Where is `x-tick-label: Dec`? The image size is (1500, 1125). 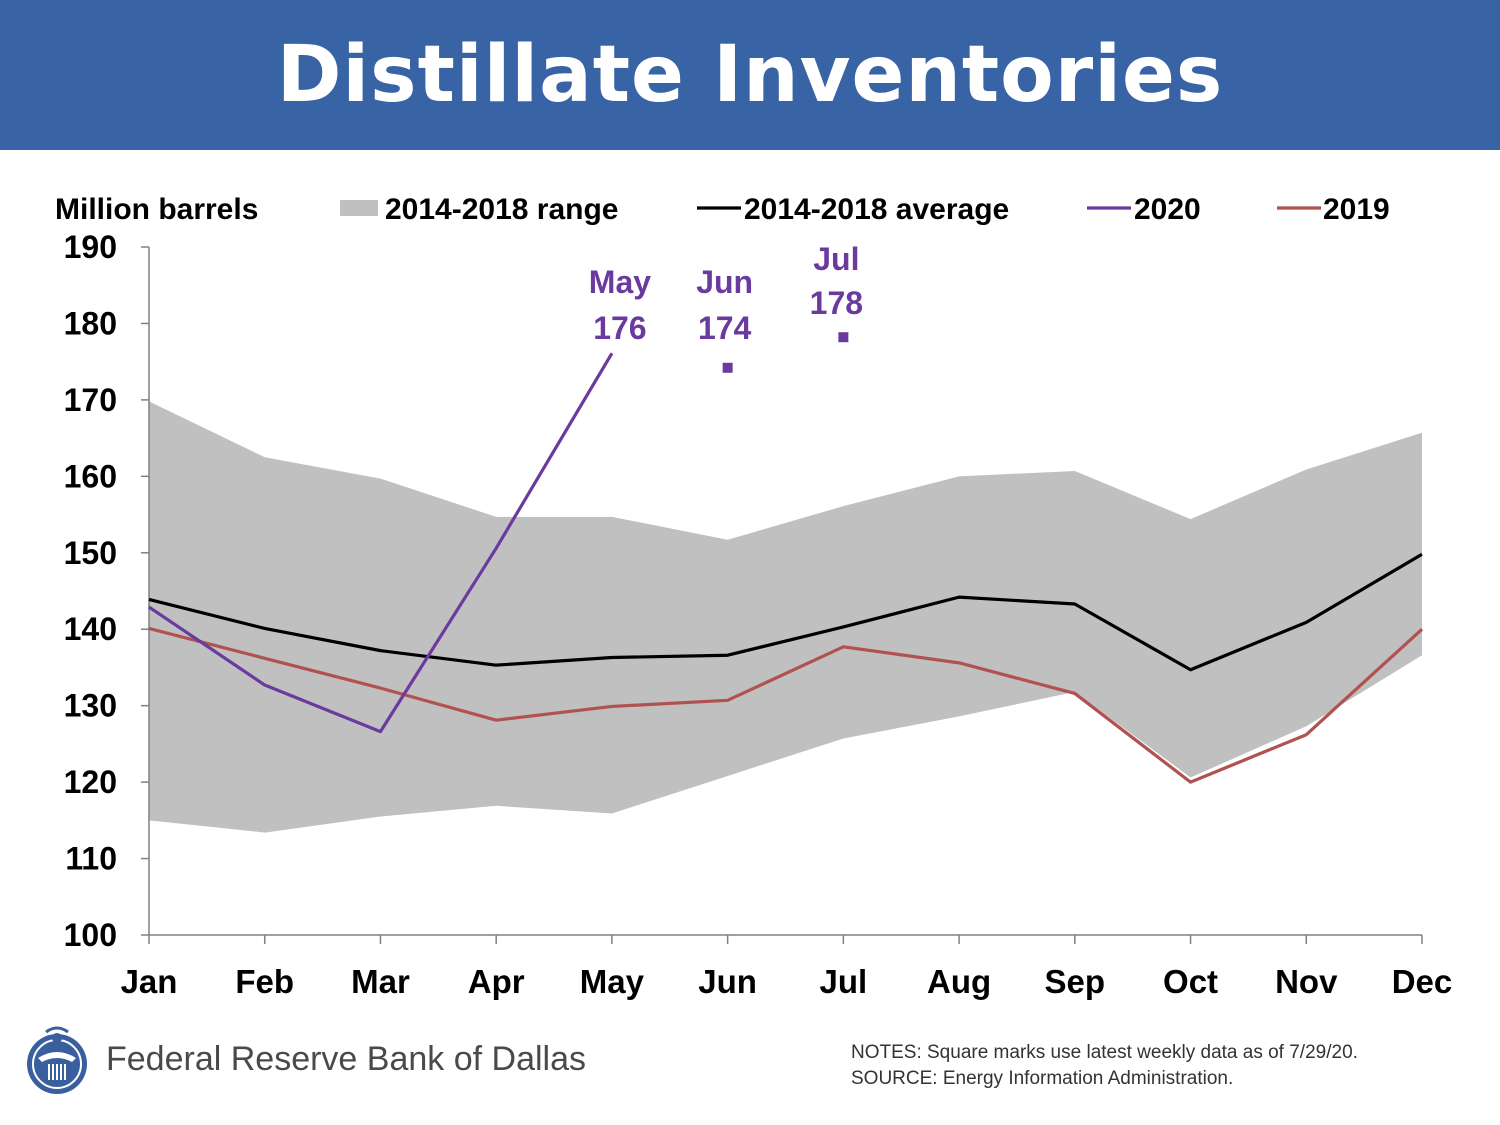 x-tick-label: Dec is located at coordinates (1422, 981).